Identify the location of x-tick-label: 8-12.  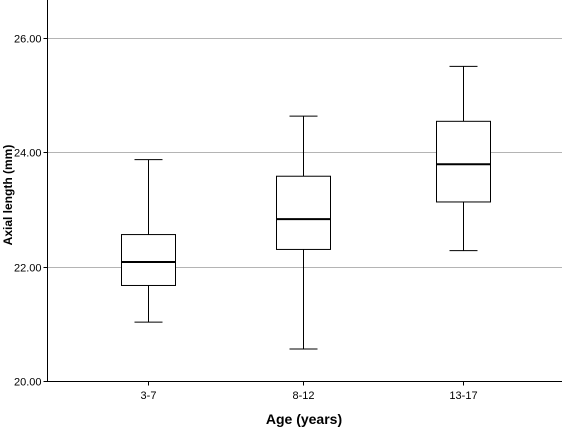
(303, 396).